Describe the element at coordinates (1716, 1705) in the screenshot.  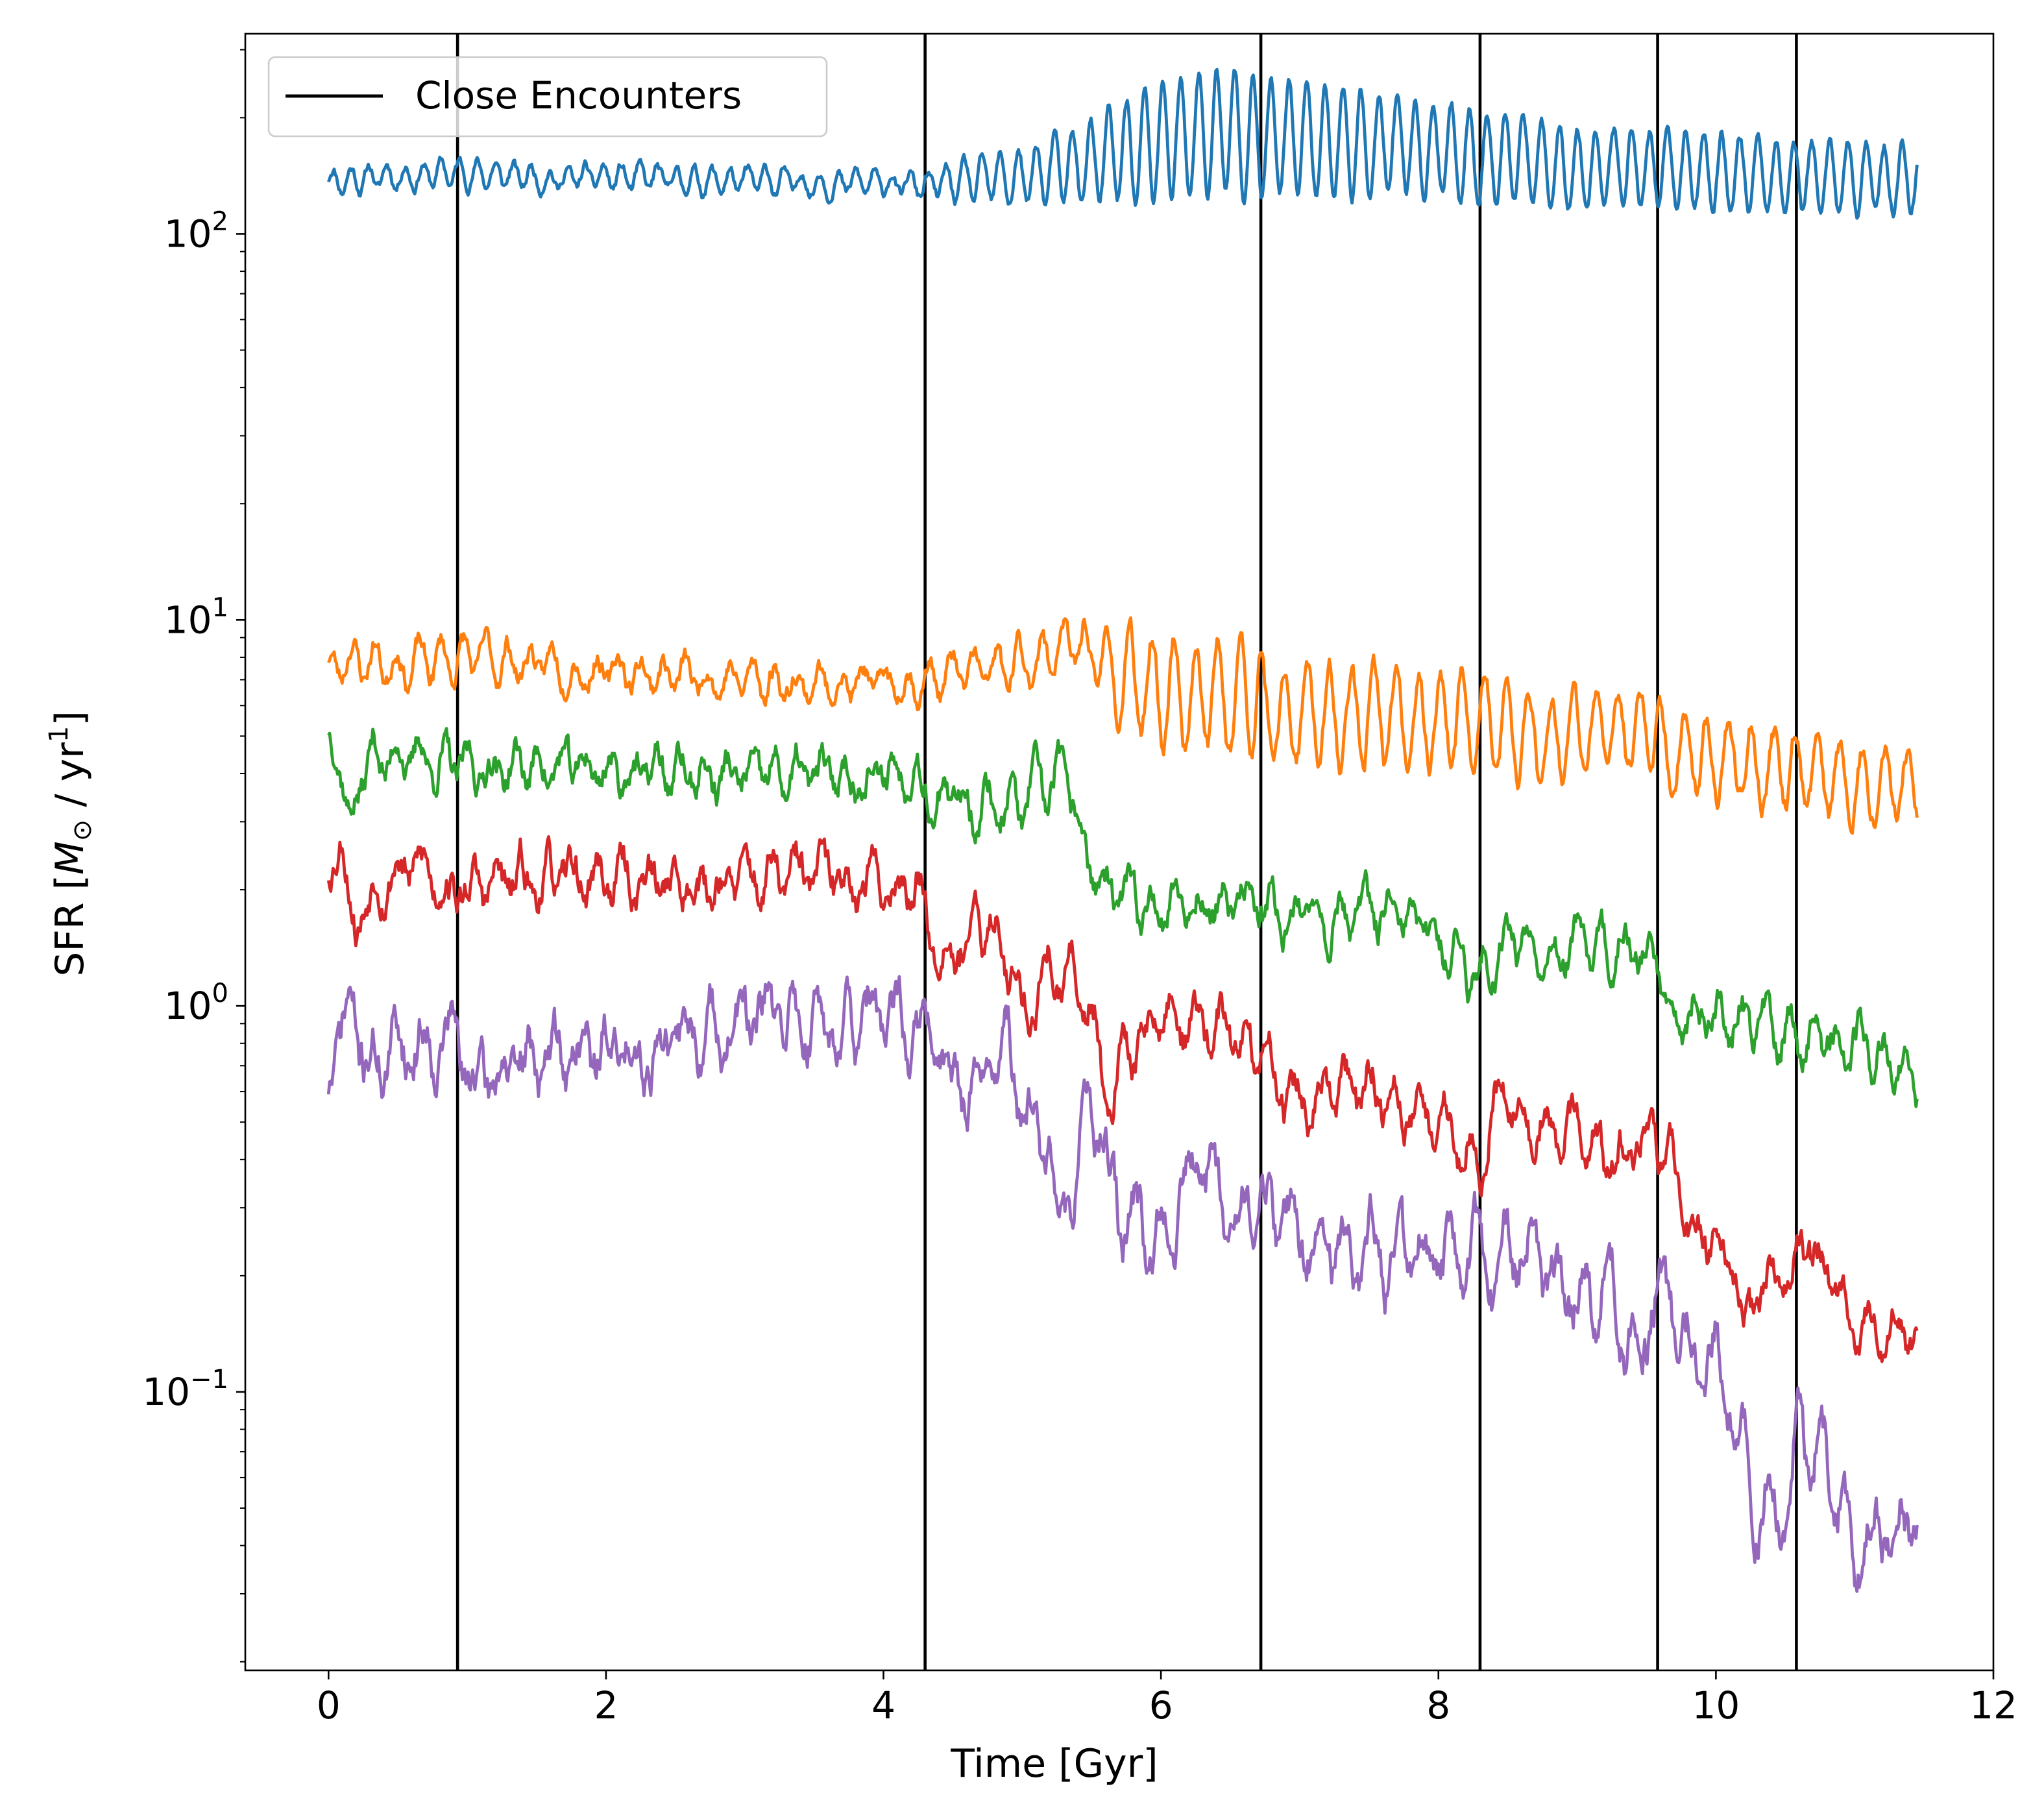
I see `x-tick-label: 10` at that location.